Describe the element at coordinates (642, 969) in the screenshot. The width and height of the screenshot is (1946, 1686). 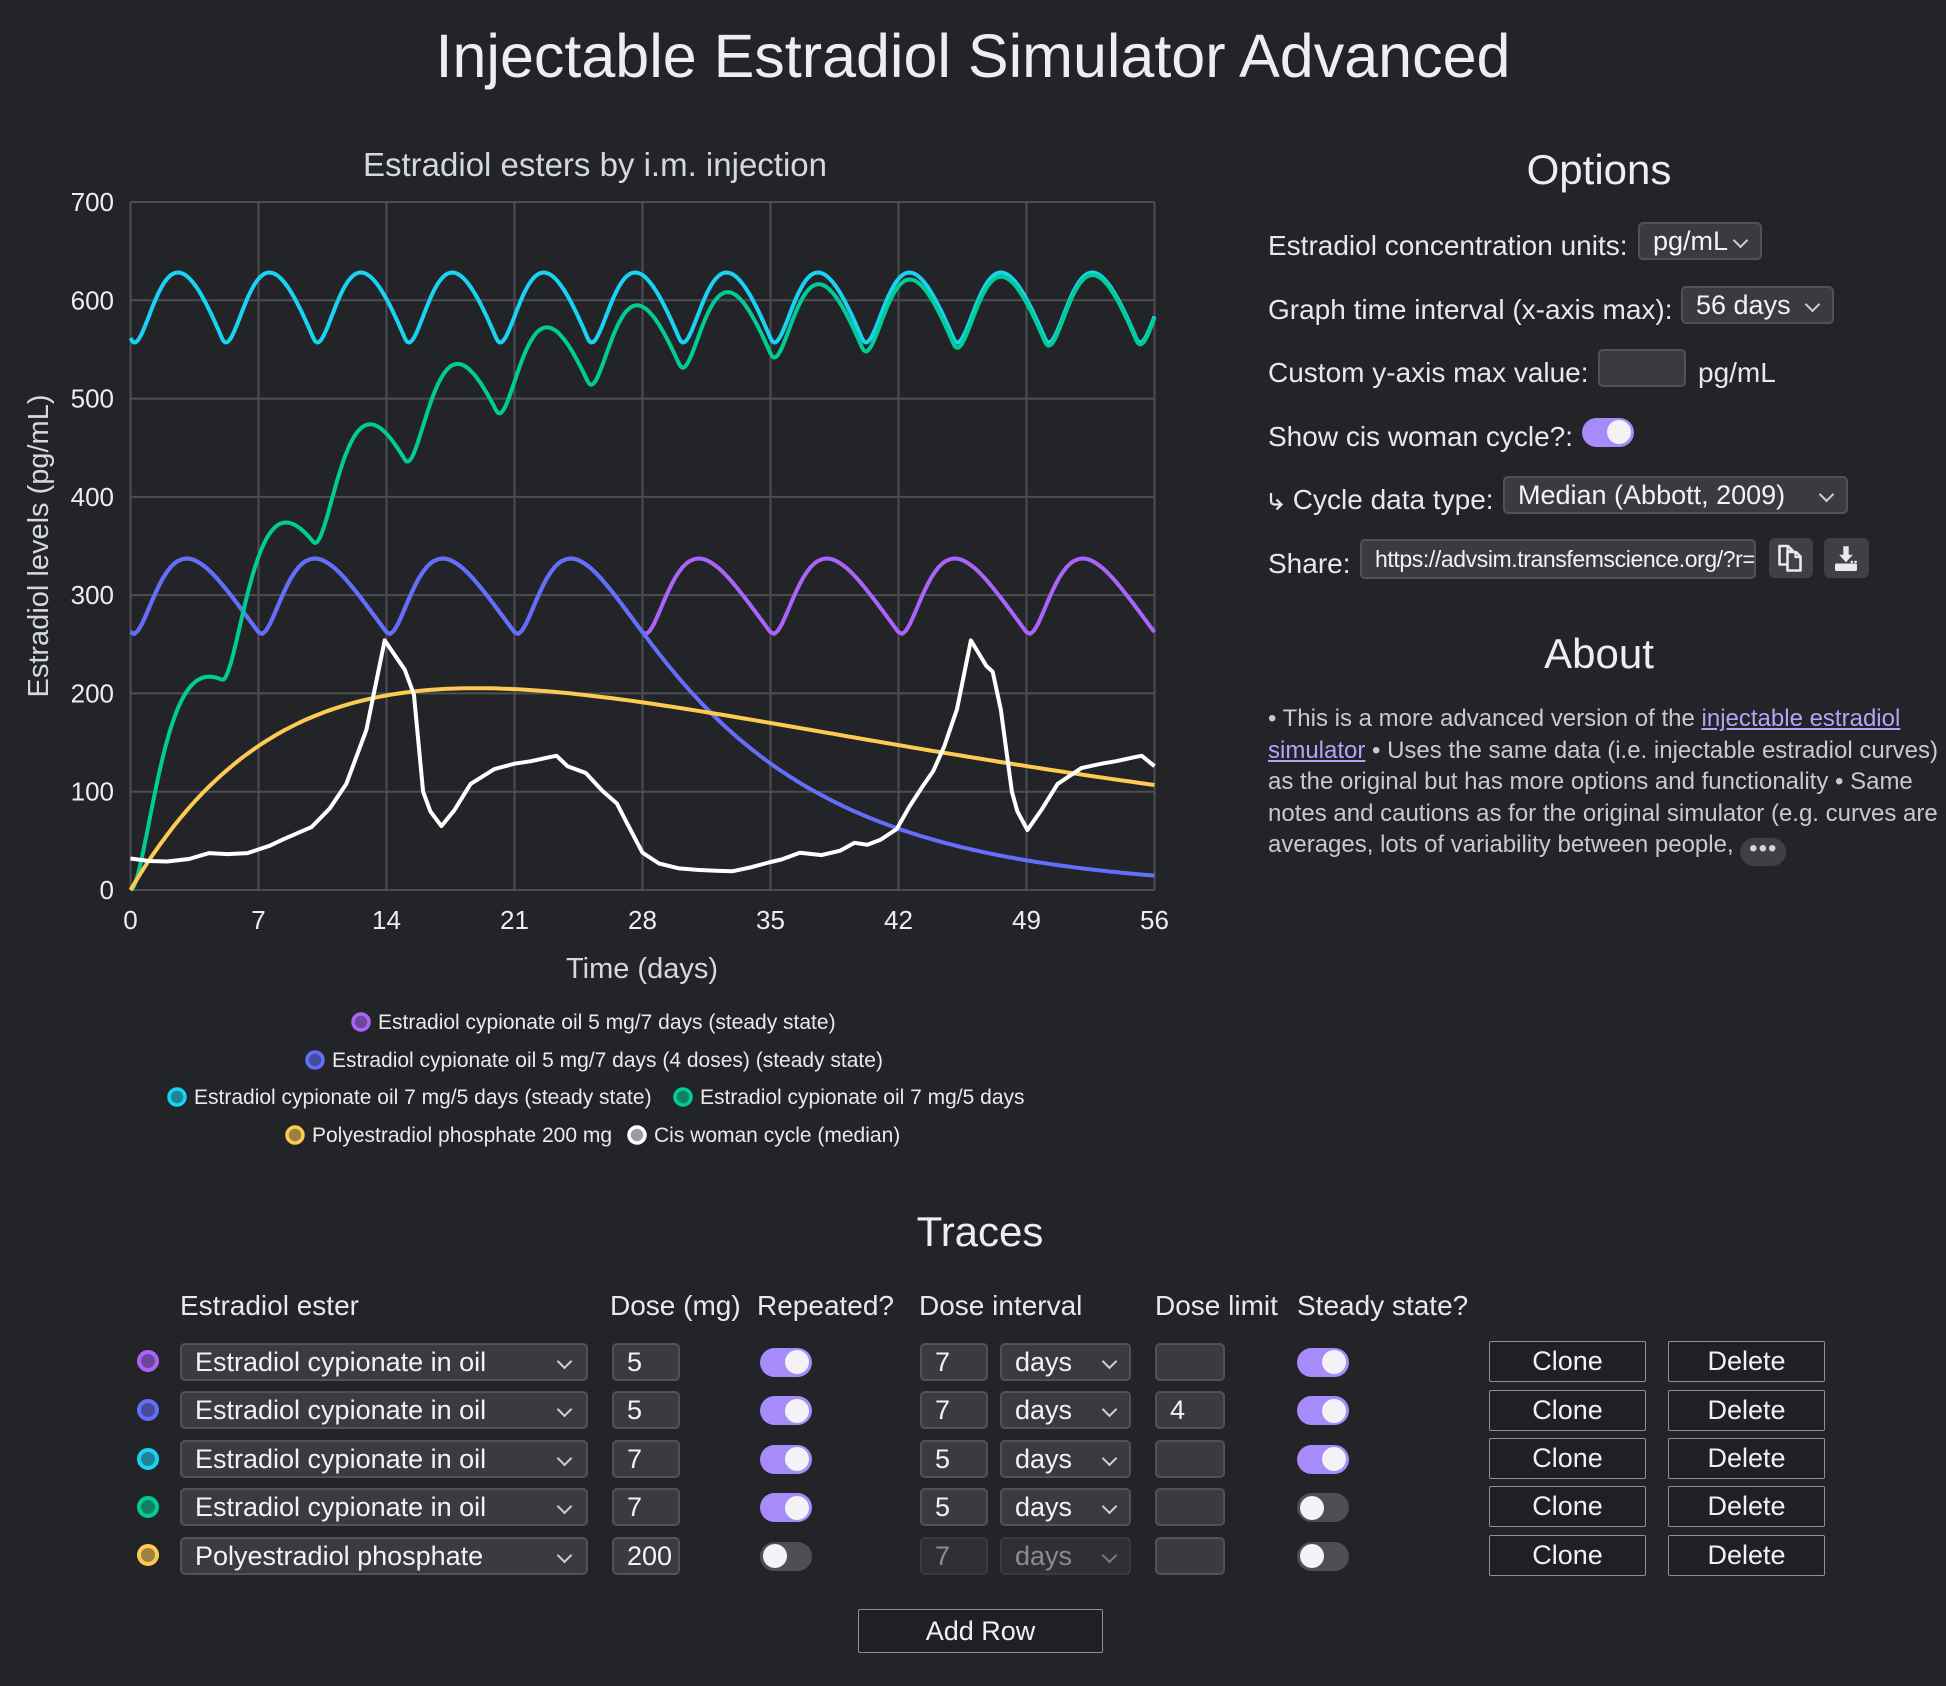
I see `svg-text: Time (days)` at that location.